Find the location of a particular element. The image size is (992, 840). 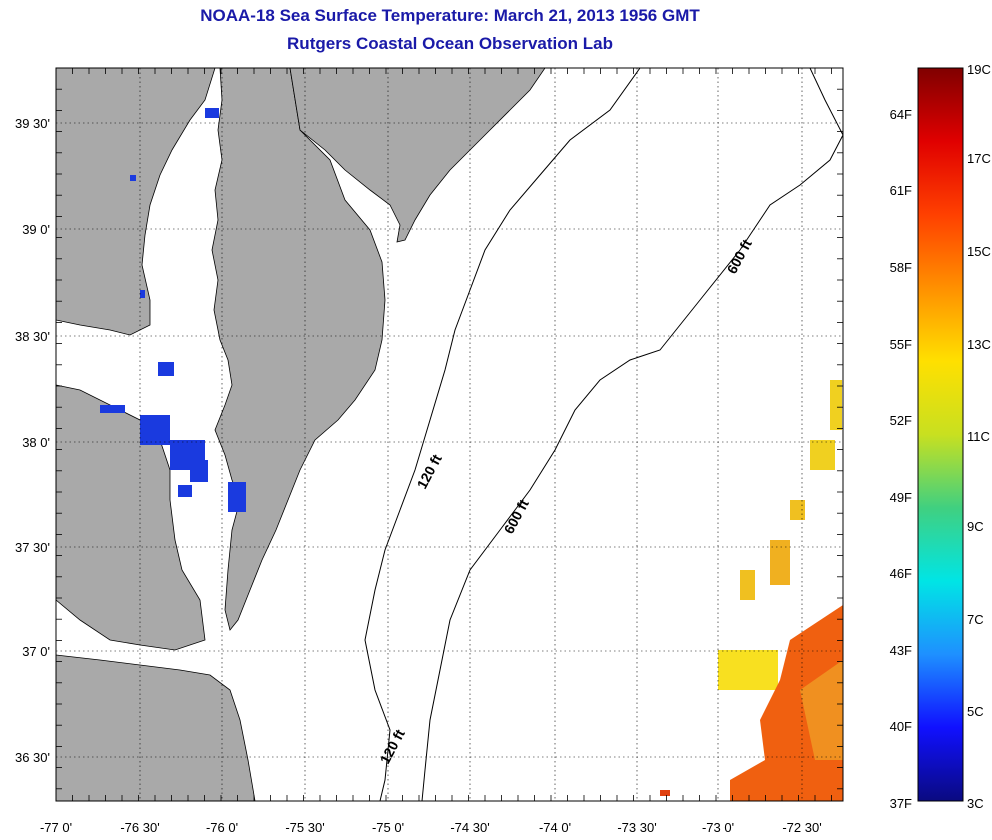

c-label: 17C is located at coordinates (979, 158).